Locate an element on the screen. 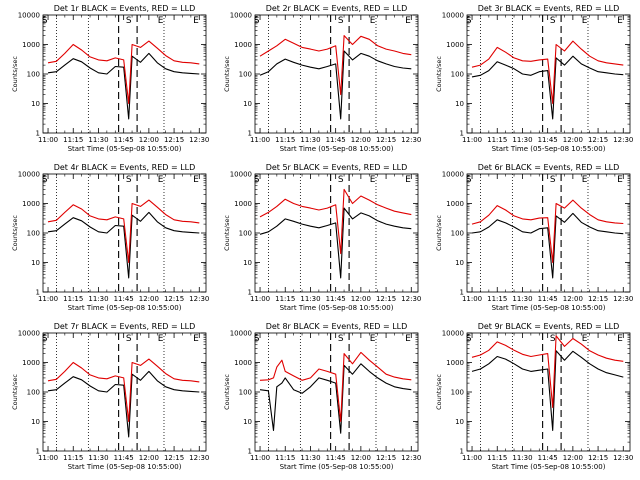 Image resolution: width=640 pixels, height=480 pixels. plot-frame is located at coordinates (548, 392).